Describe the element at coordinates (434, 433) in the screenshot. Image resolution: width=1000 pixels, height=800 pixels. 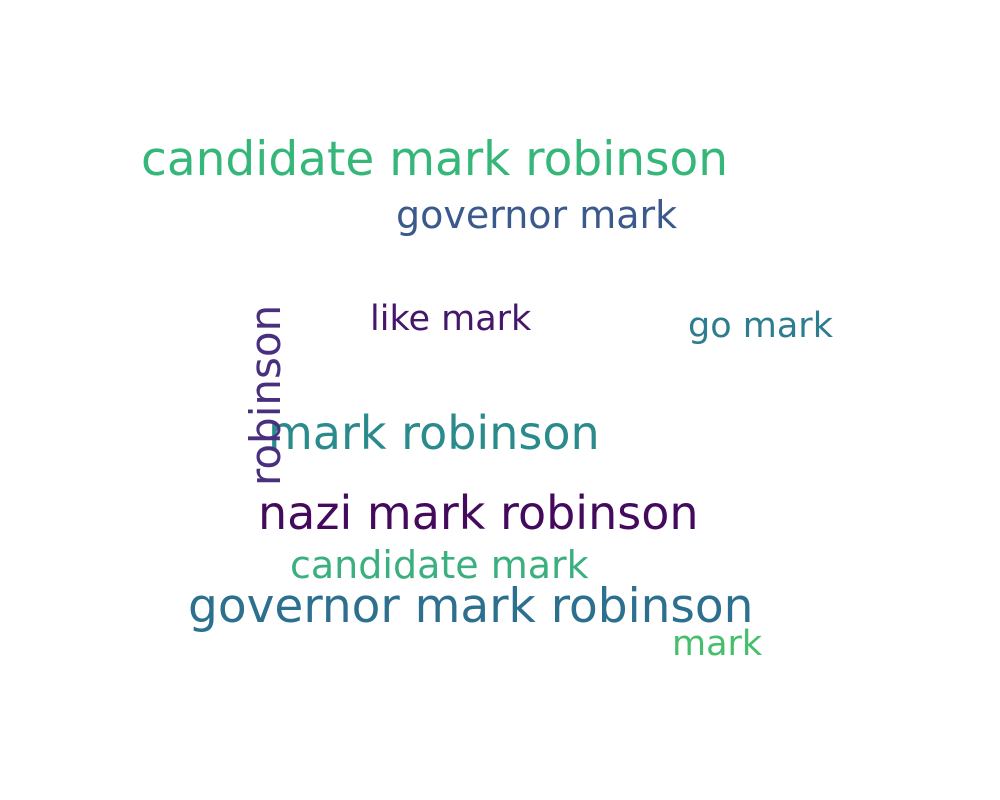
I see `word-mark-robinson: mark robinson` at that location.